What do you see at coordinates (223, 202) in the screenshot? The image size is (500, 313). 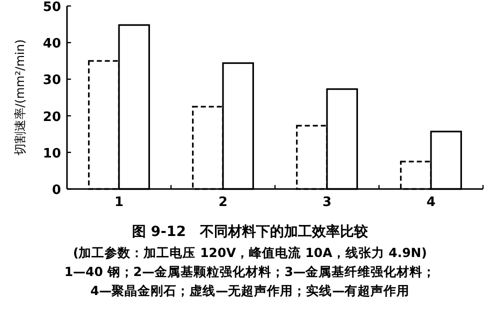 I see `x-tick-label: 2` at bounding box center [223, 202].